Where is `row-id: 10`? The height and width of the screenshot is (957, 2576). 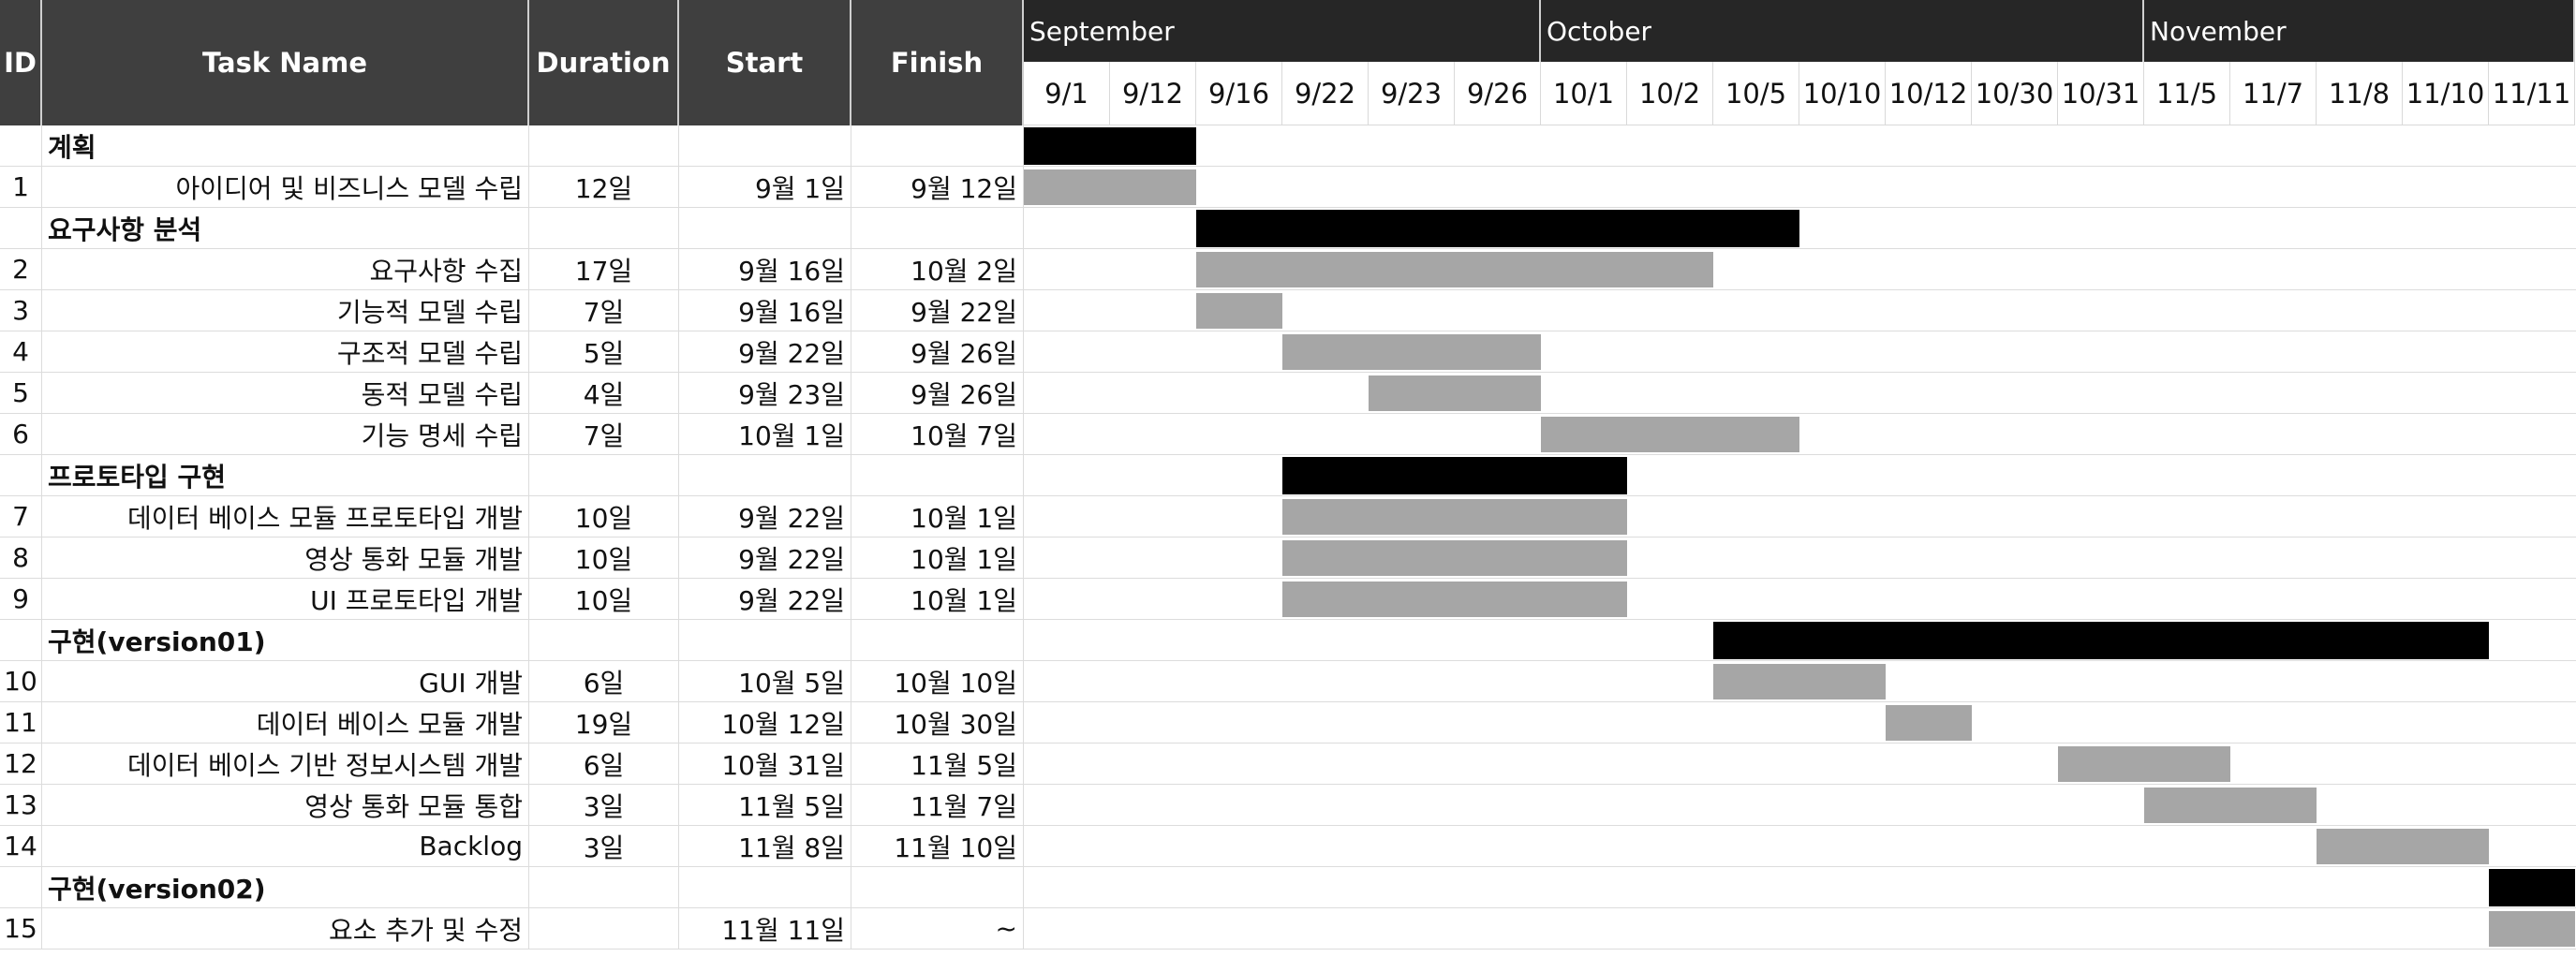
row-id: 10 is located at coordinates (21, 681).